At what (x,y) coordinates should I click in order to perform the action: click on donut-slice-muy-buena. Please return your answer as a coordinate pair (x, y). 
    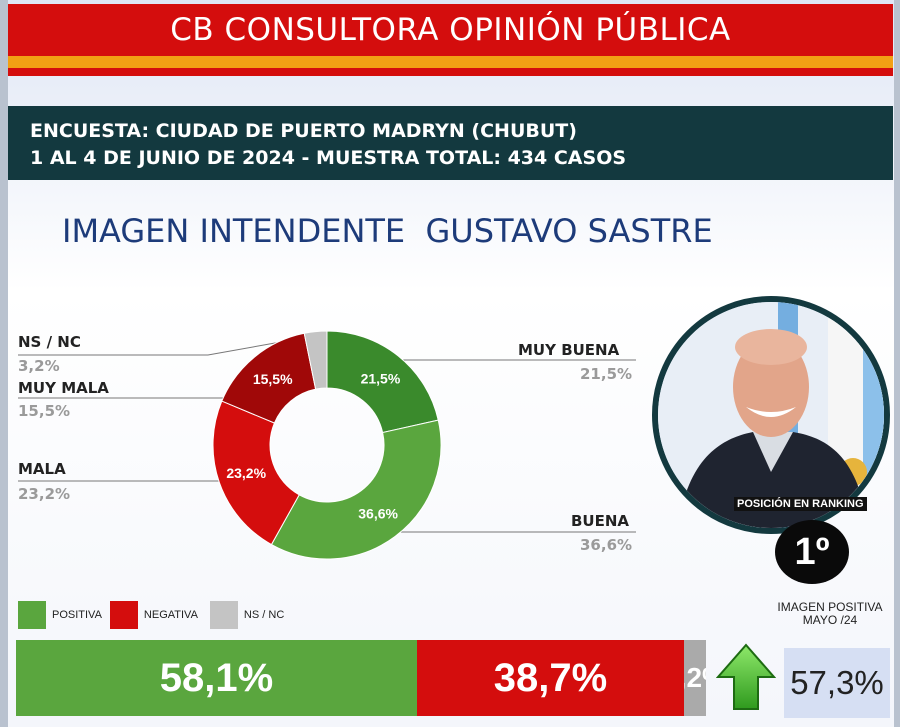
    Looking at the image, I should click on (382, 382).